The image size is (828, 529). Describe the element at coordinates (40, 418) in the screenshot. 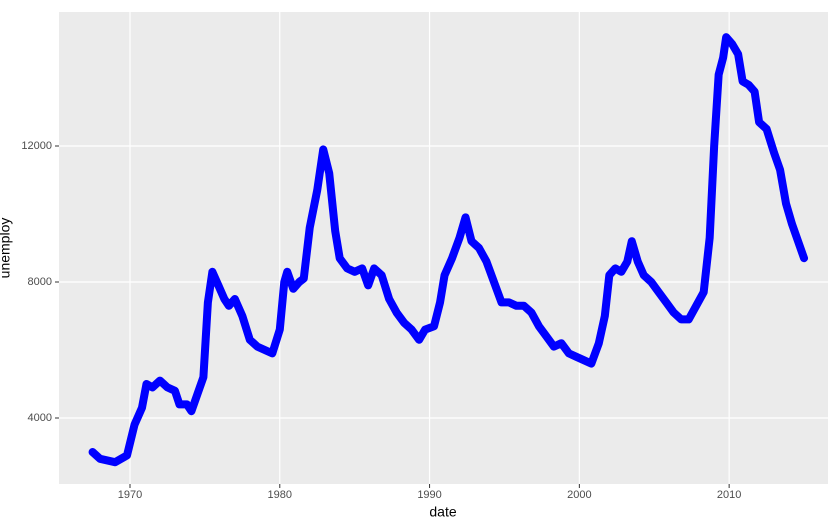

I see `y-tick-label: 4000` at that location.